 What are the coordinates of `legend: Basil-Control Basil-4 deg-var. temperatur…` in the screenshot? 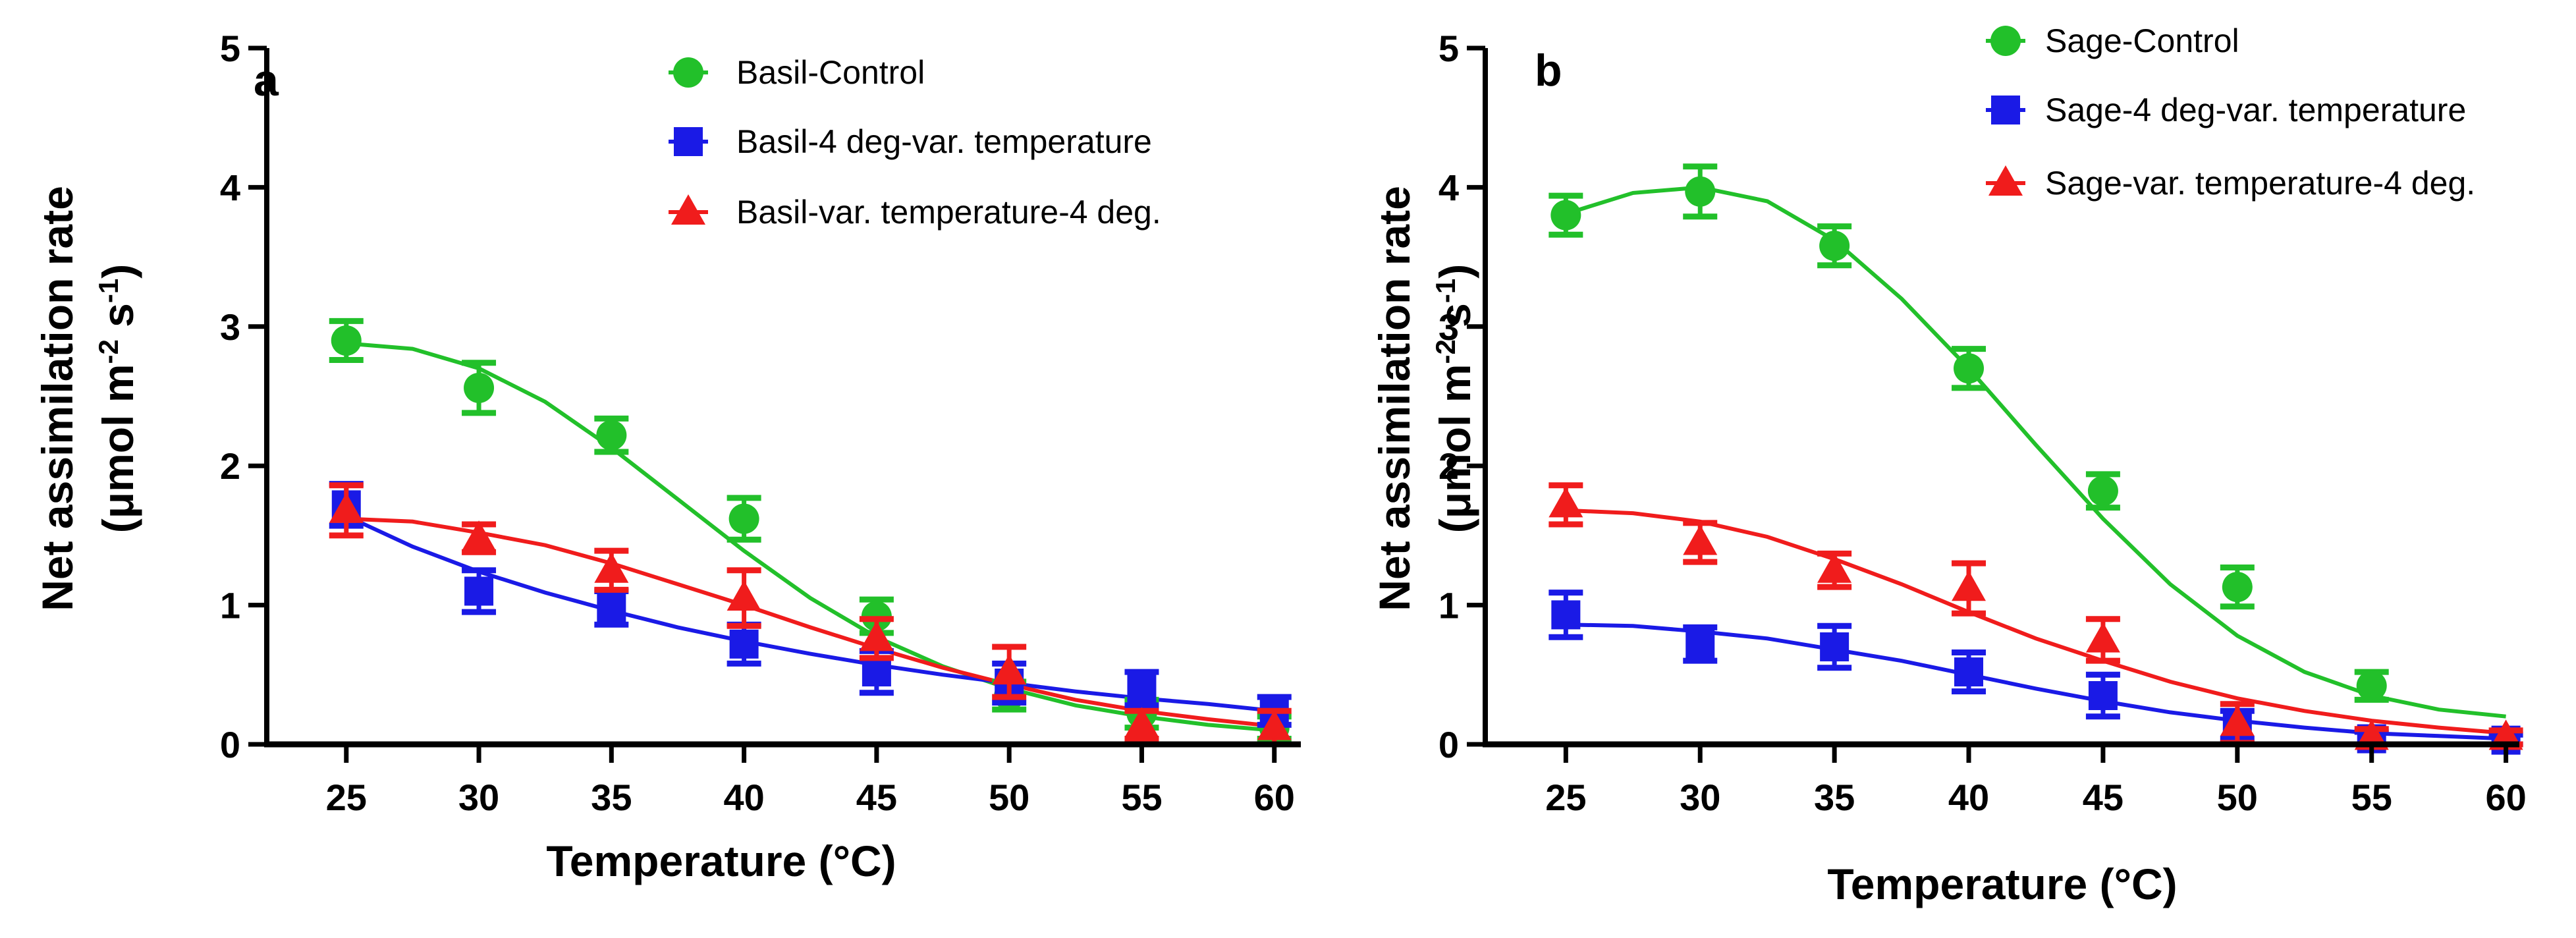 It's located at (915, 142).